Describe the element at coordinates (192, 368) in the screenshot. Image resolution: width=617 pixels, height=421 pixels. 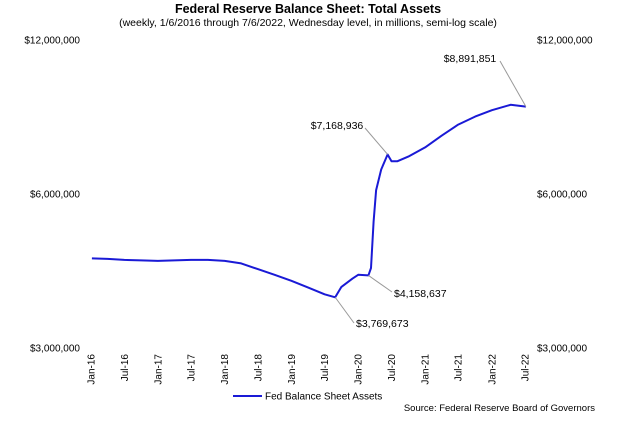
I see `x-tick-label: Jul-17` at that location.